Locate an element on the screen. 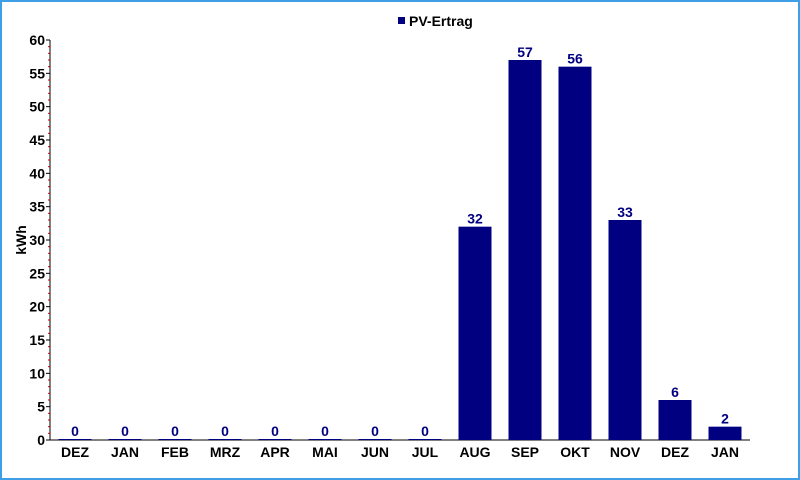  y-tick-label: 35 is located at coordinates (37, 207).